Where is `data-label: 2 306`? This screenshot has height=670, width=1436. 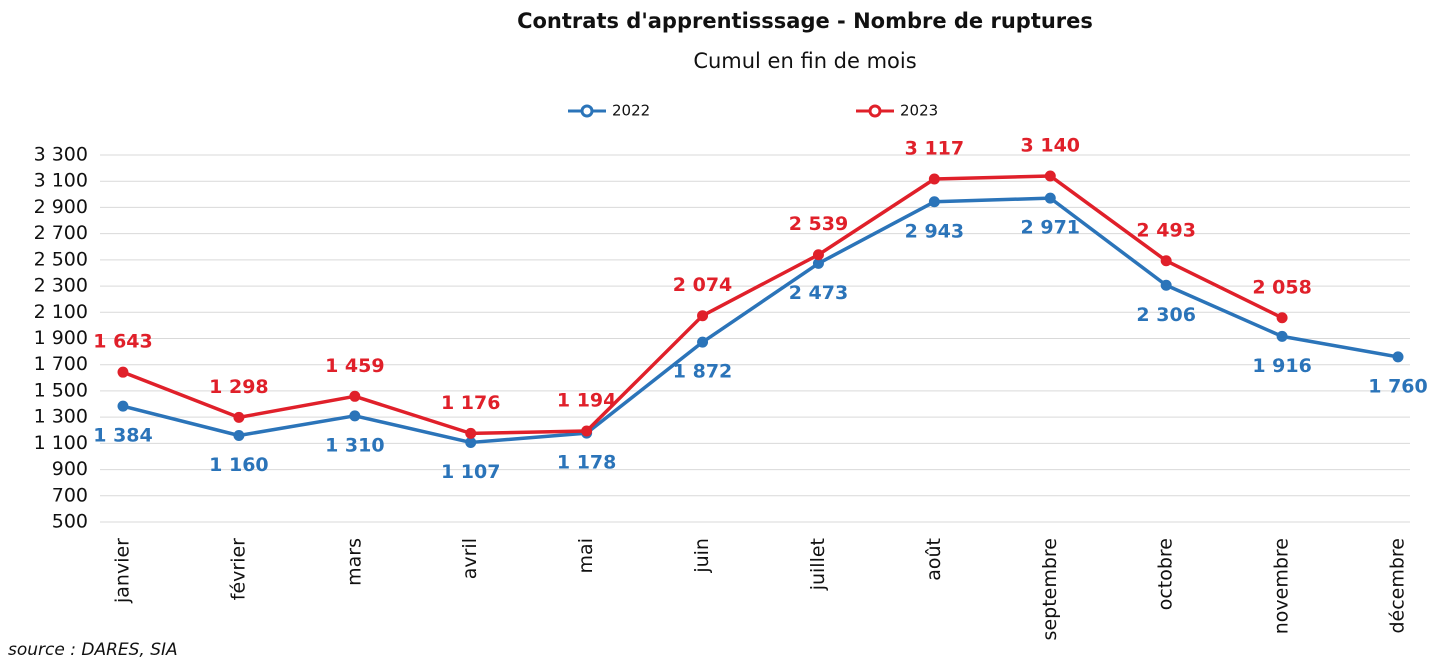
data-label: 2 306 is located at coordinates (1166, 315).